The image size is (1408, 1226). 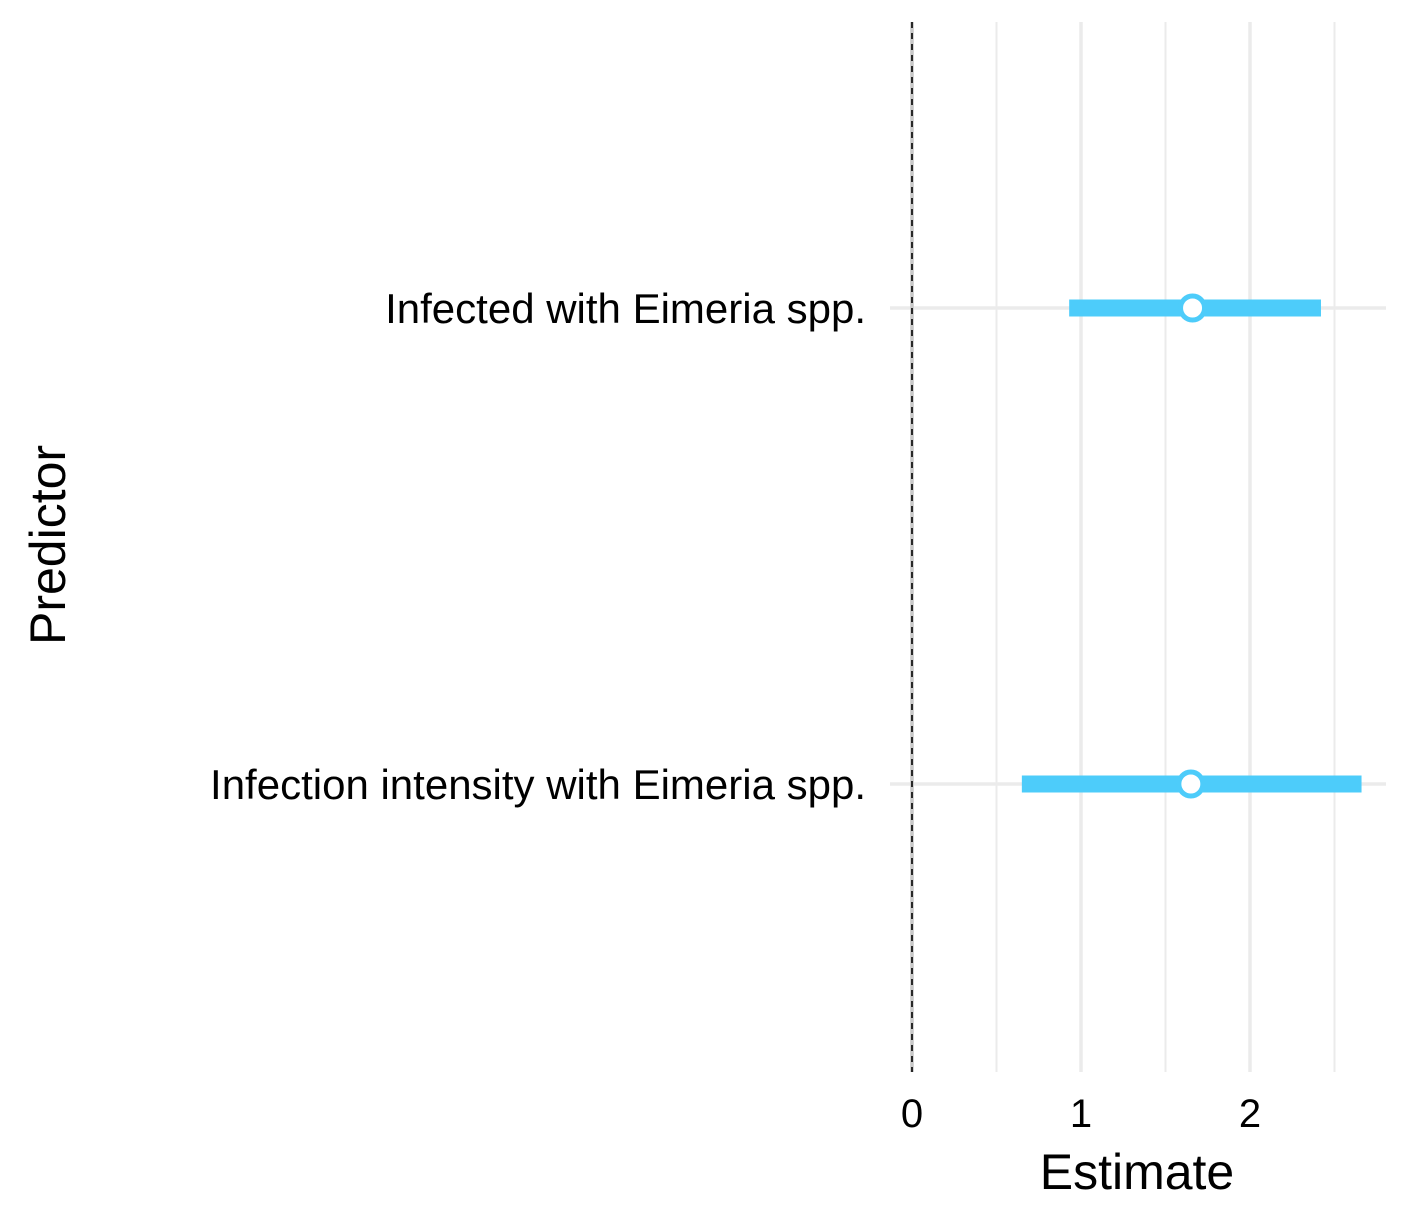 I want to click on x-tick-label: 0, so click(x=912, y=1114).